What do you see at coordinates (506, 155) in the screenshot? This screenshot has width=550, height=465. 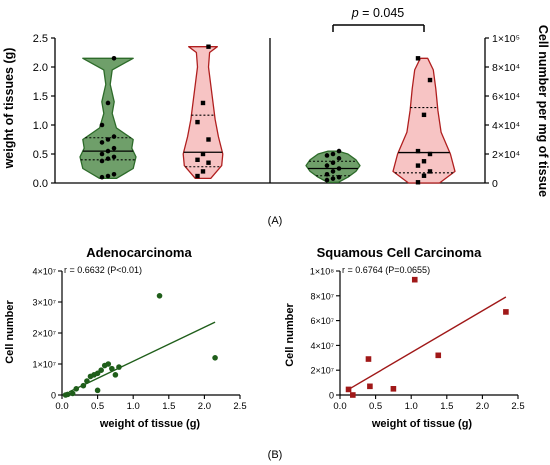 I see `right-y-tick-label: 2×10⁴` at bounding box center [506, 155].